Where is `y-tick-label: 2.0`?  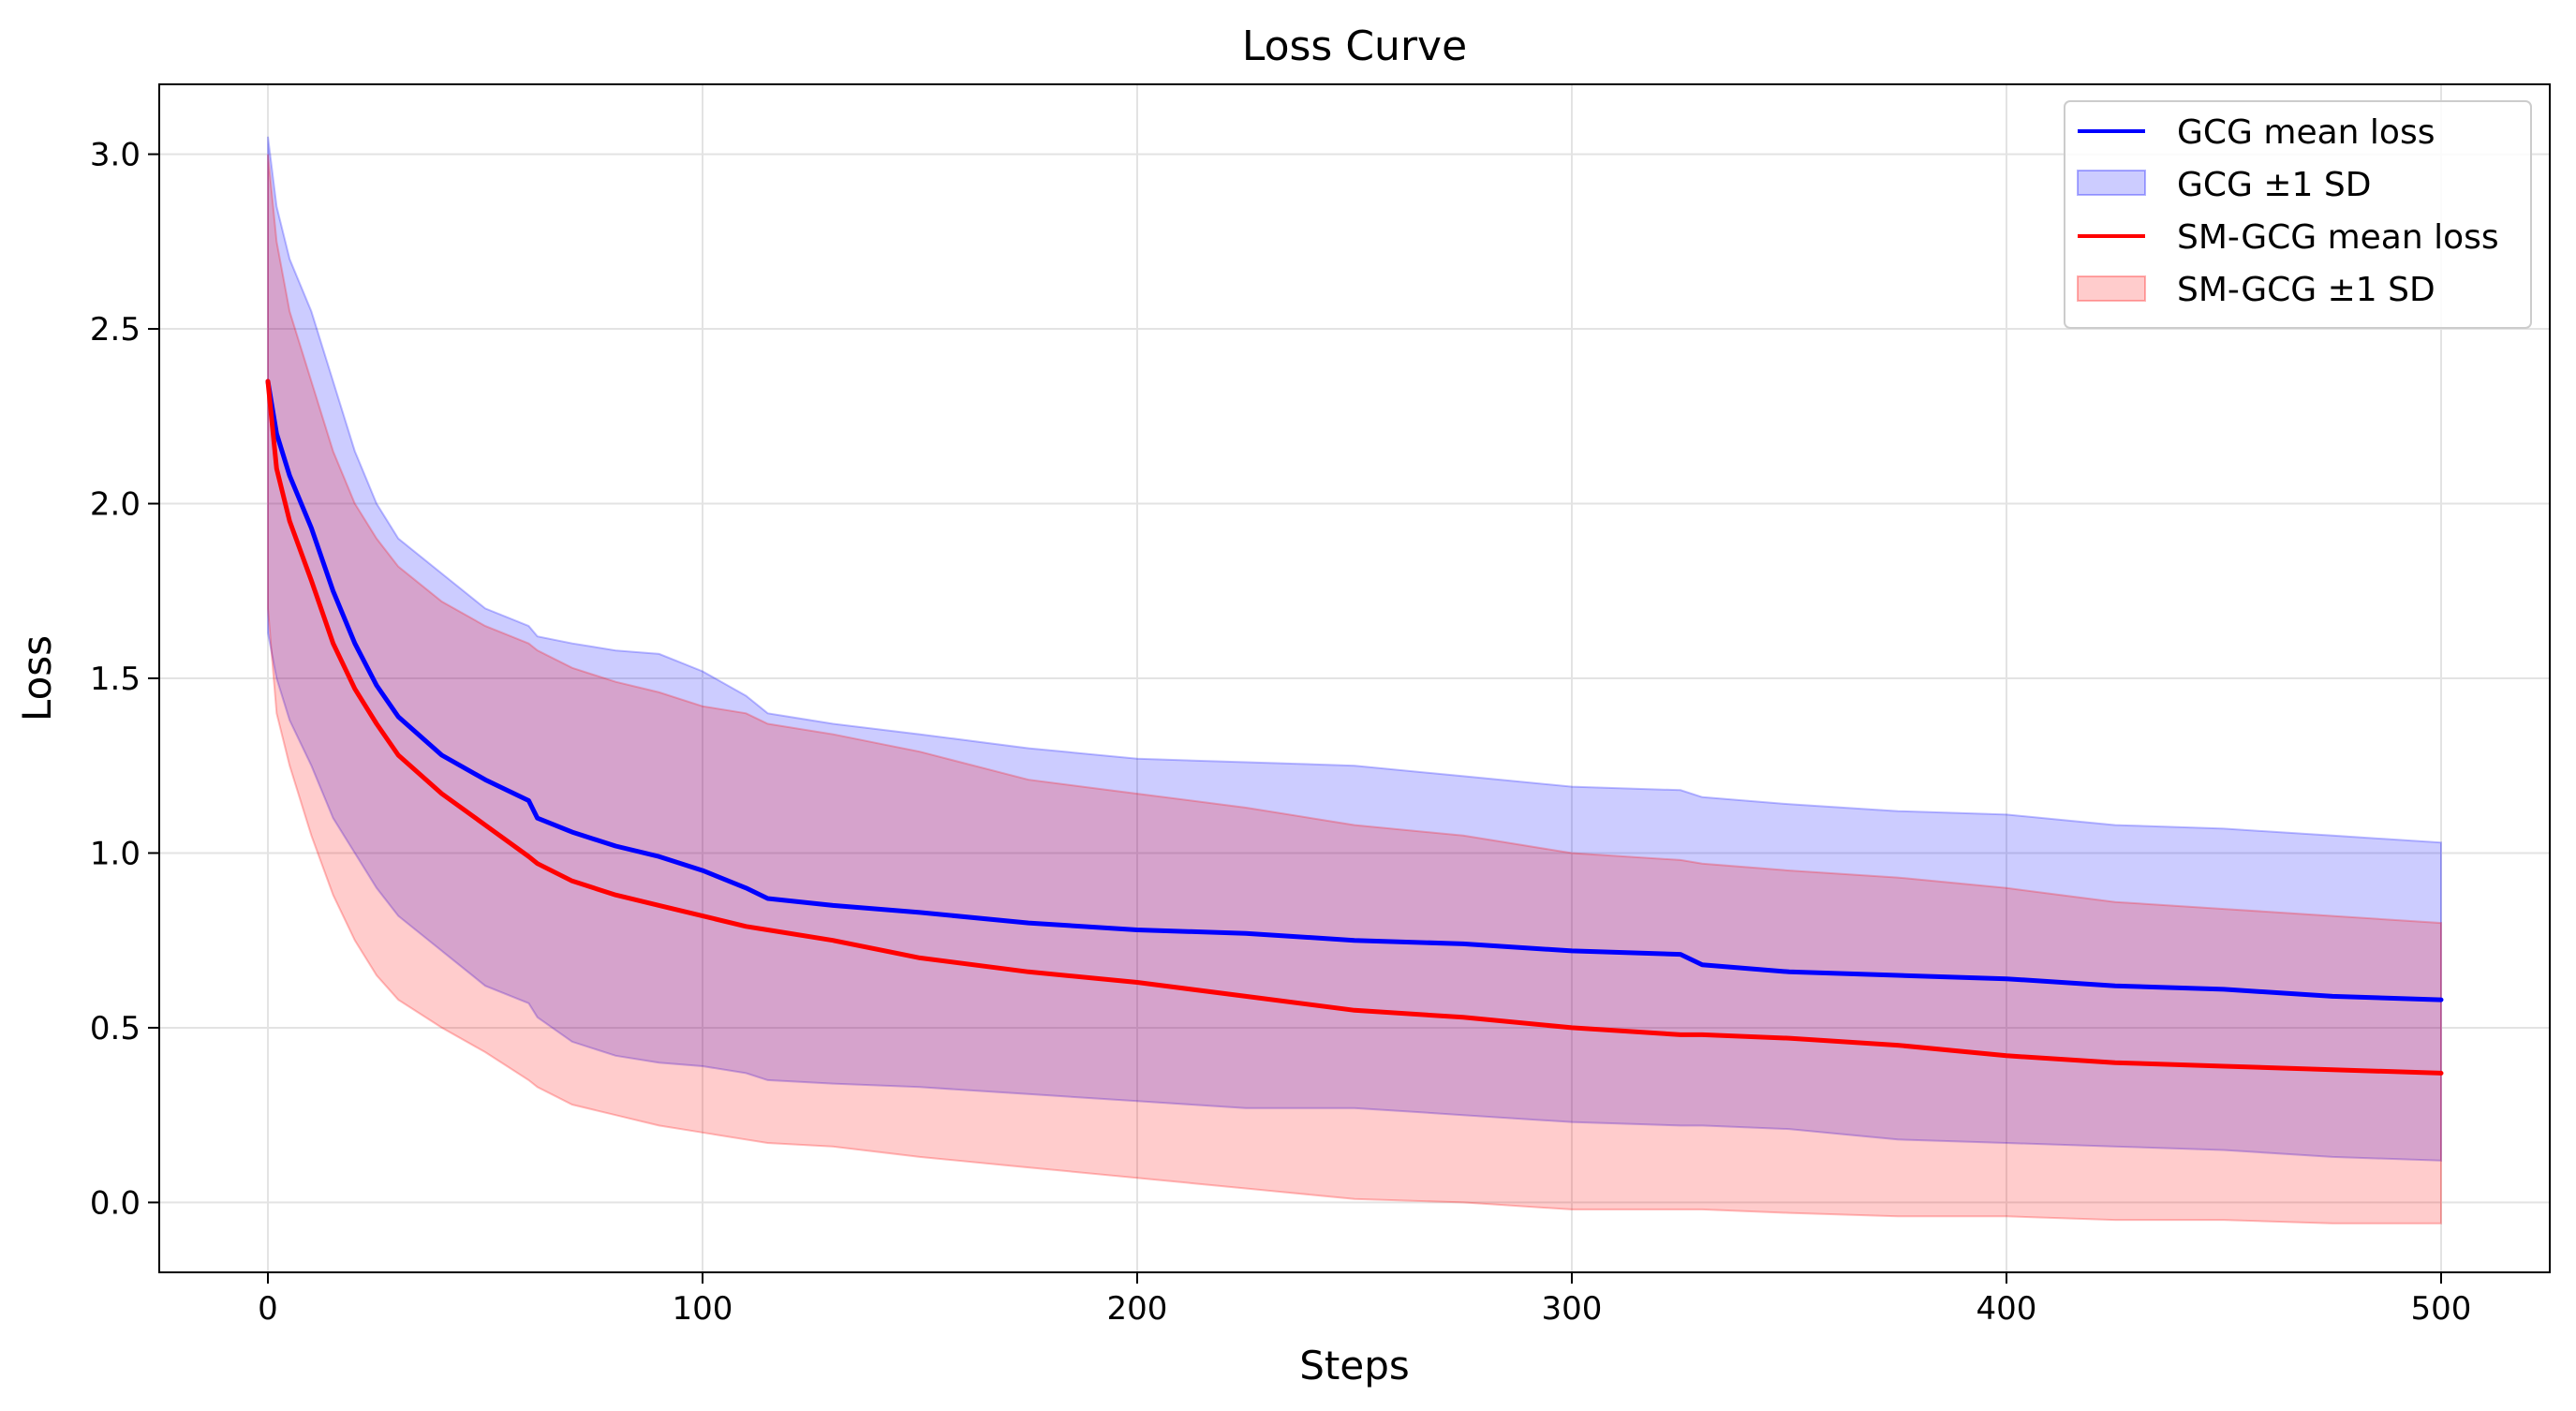 y-tick-label: 2.0 is located at coordinates (115, 505).